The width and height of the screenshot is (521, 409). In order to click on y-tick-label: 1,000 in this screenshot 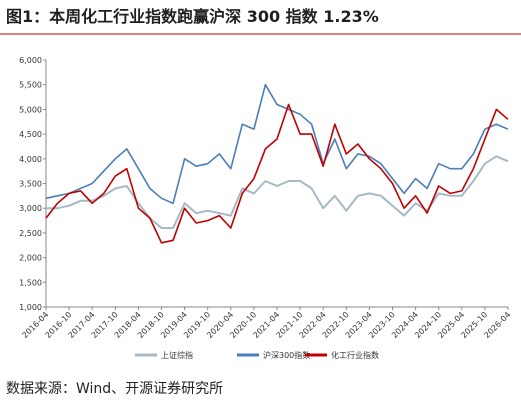, I will do `click(30, 307)`.